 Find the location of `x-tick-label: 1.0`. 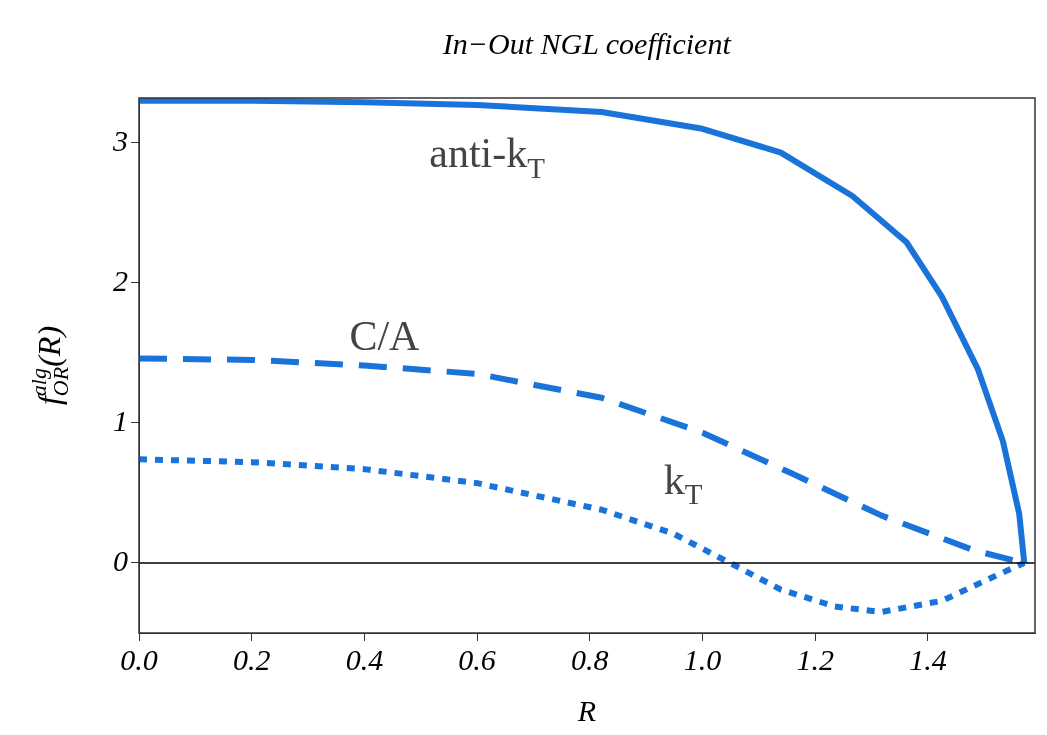

x-tick-label: 1.0 is located at coordinates (702, 659).